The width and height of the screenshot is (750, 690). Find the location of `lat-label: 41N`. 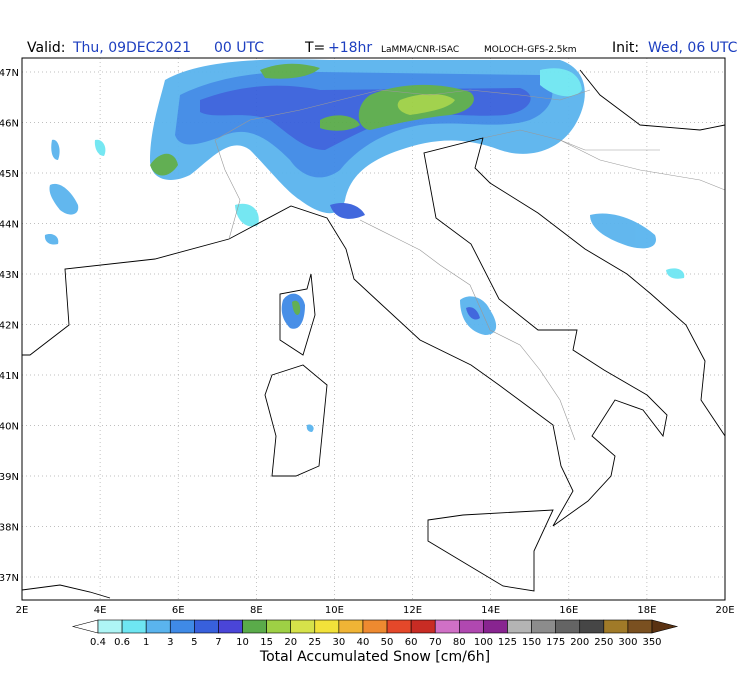

lat-label: 41N is located at coordinates (9, 376).